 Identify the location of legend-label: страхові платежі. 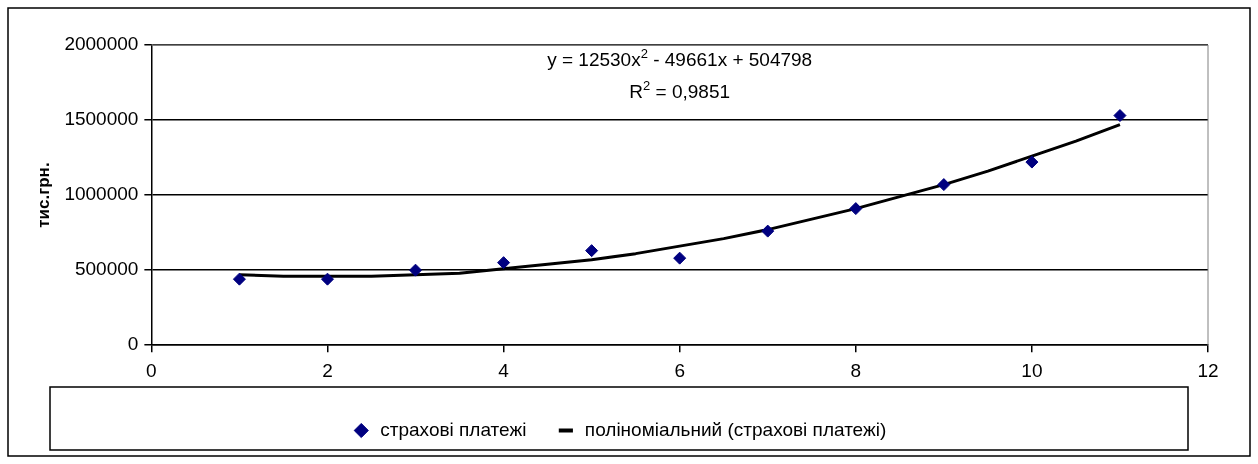
(453, 429).